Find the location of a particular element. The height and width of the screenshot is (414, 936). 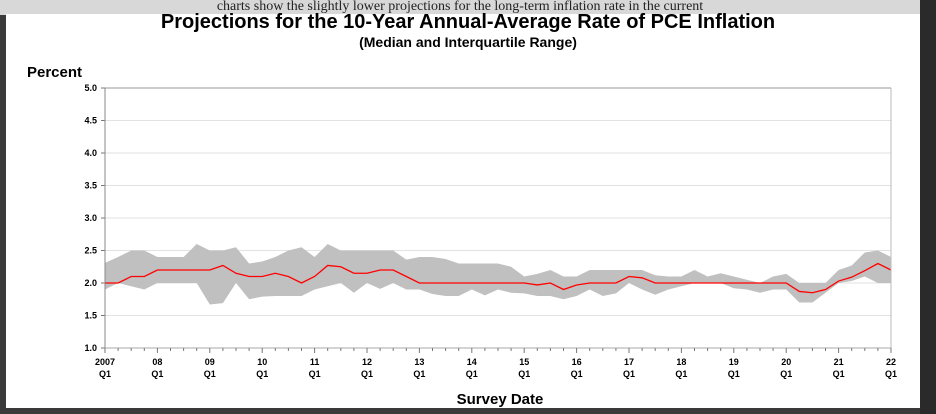

x-tick-label-year: 16 is located at coordinates (577, 362).